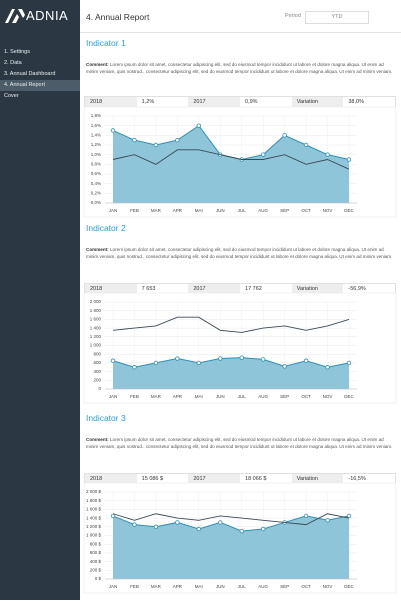  What do you see at coordinates (256, 479) in the screenshot?
I see `stat-value: 18 066 $` at bounding box center [256, 479].